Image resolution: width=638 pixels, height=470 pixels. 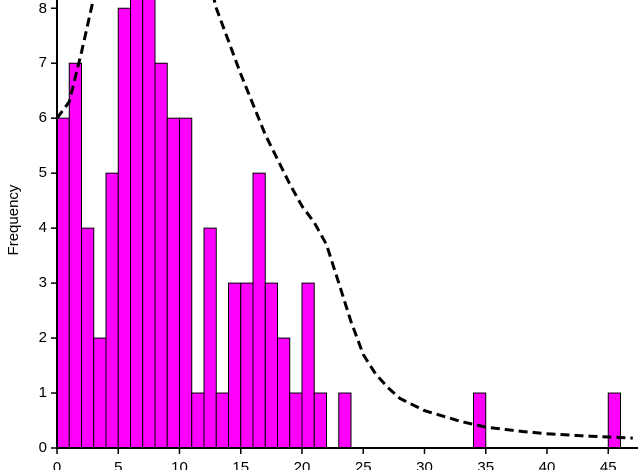 What do you see at coordinates (43, 447) in the screenshot?
I see `y-tick-label: 0` at bounding box center [43, 447].